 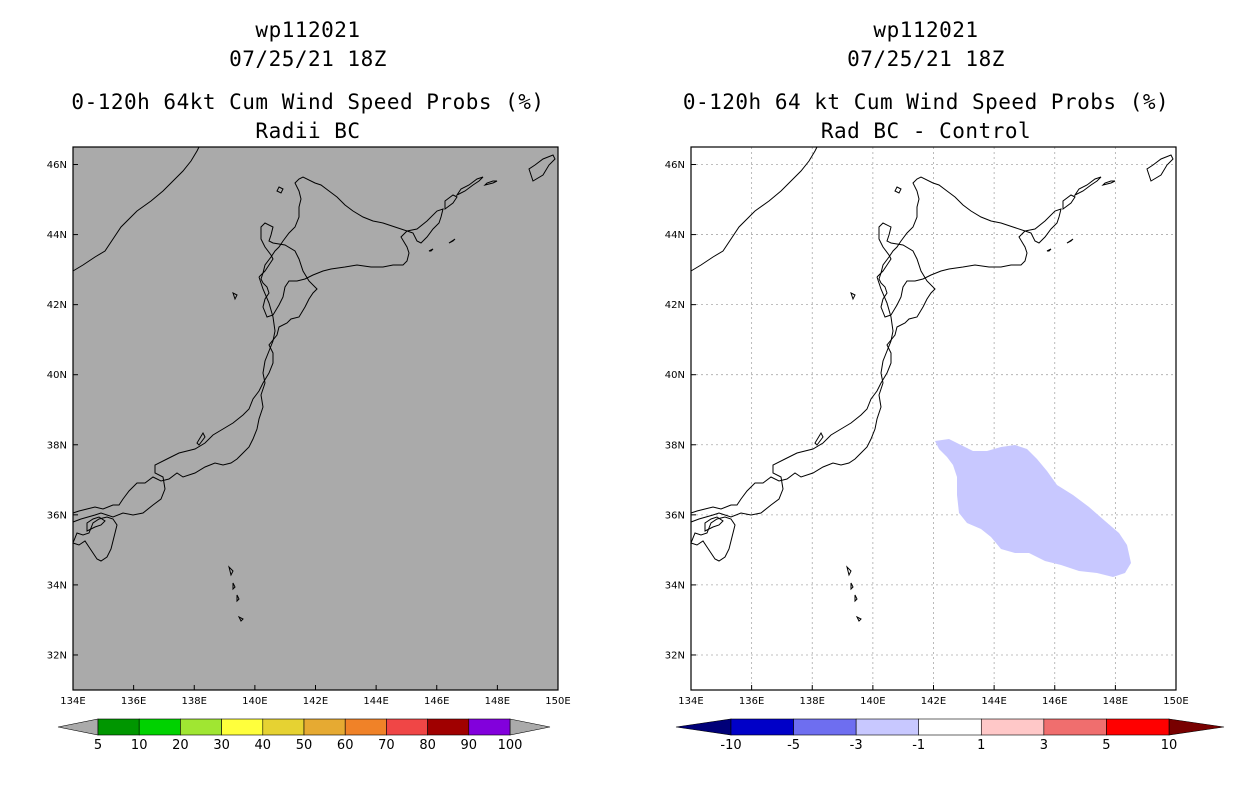 I want to click on left-colorbar: 5 10 20 30 40 50 60 70 80 90 100, so click(x=304, y=735).